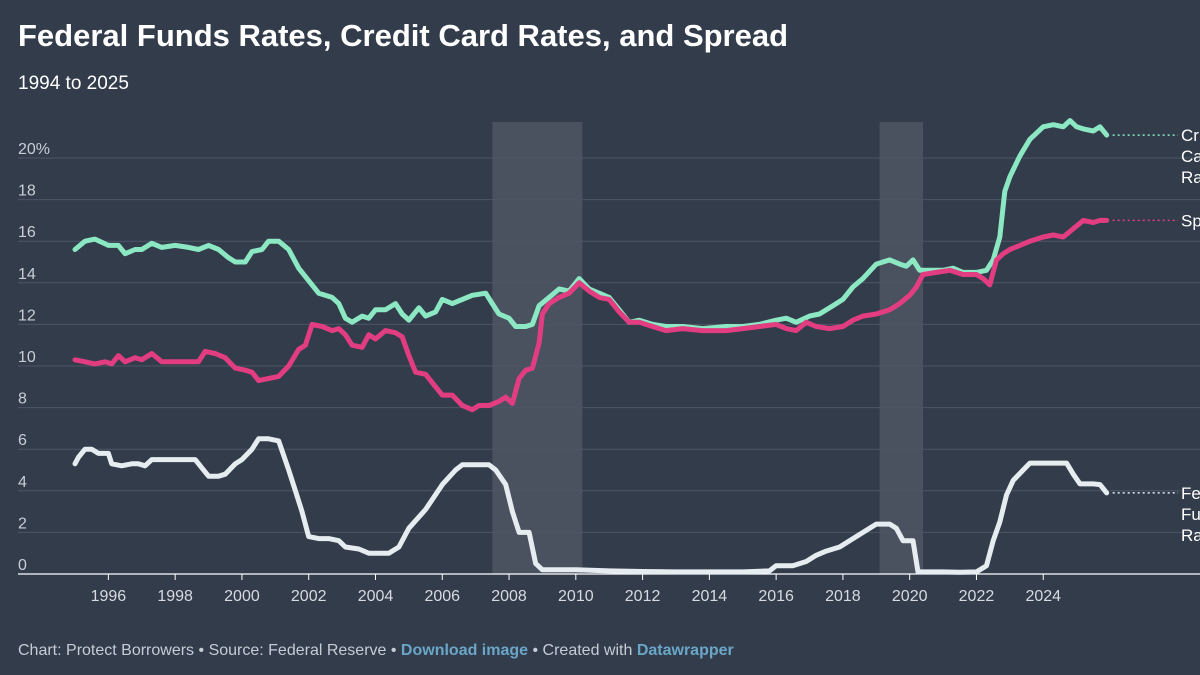 The image size is (1200, 675). I want to click on datawrapper-link: Datawrapper, so click(685, 650).